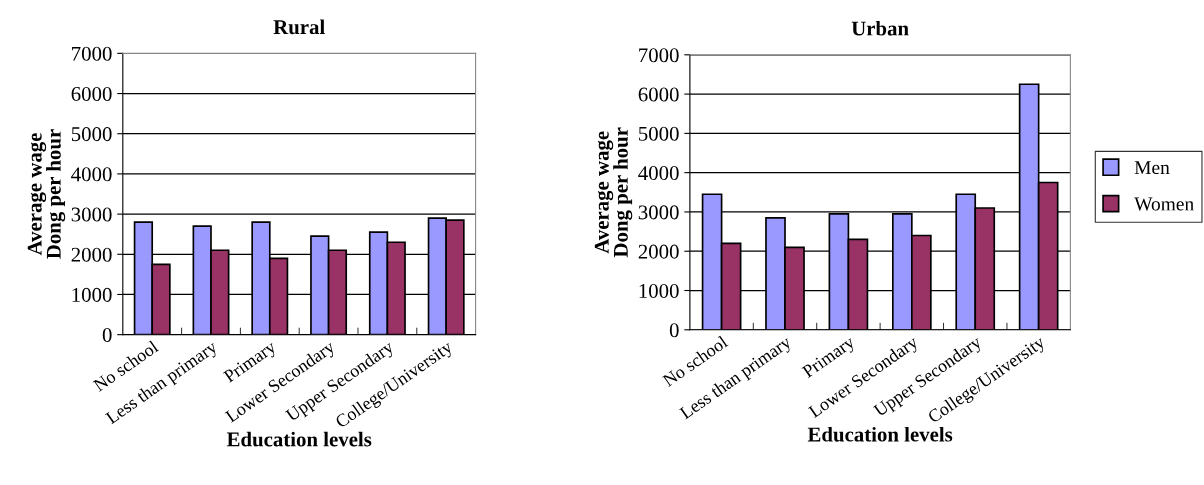 The height and width of the screenshot is (485, 1204). What do you see at coordinates (880, 28) in the screenshot?
I see `chart-title: Urban` at bounding box center [880, 28].